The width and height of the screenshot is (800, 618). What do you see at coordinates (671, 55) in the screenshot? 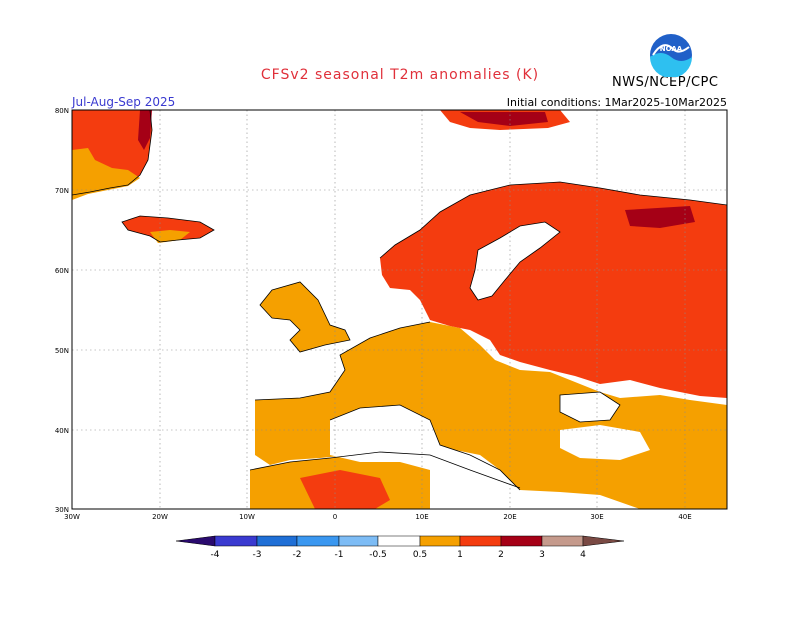
I see `noaa-logo-icon: NOAA` at bounding box center [671, 55].